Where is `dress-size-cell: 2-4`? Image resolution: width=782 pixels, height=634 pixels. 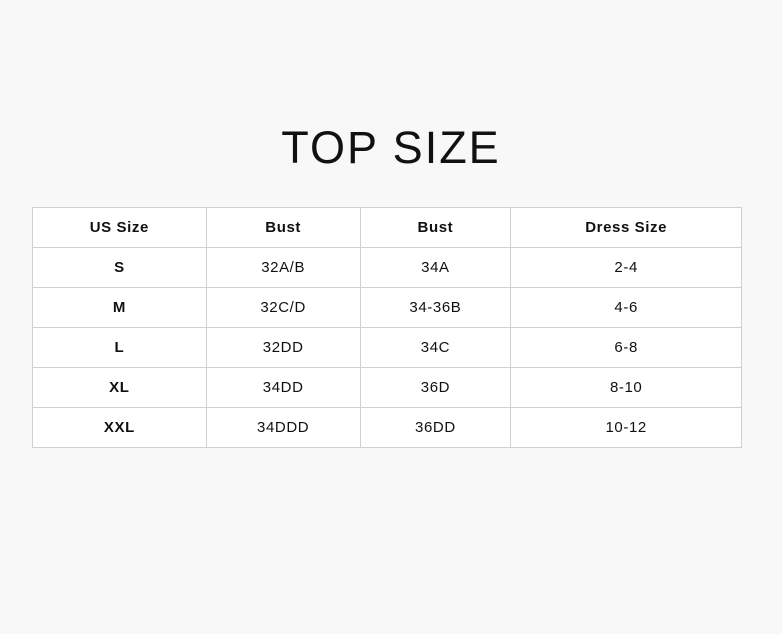
dress-size-cell: 2-4 is located at coordinates (626, 267).